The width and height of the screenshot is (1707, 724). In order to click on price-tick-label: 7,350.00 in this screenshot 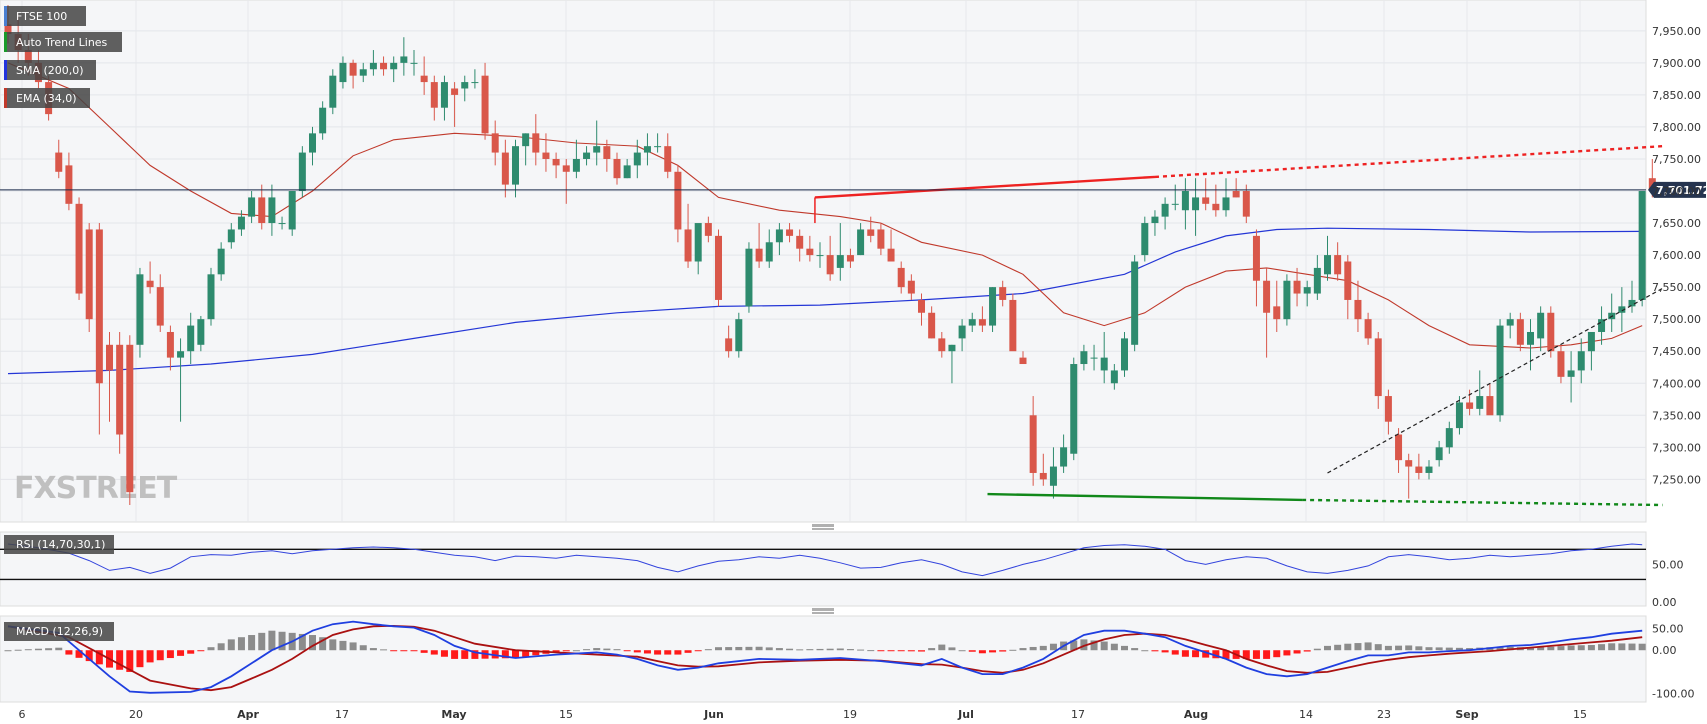, I will do `click(1676, 415)`.